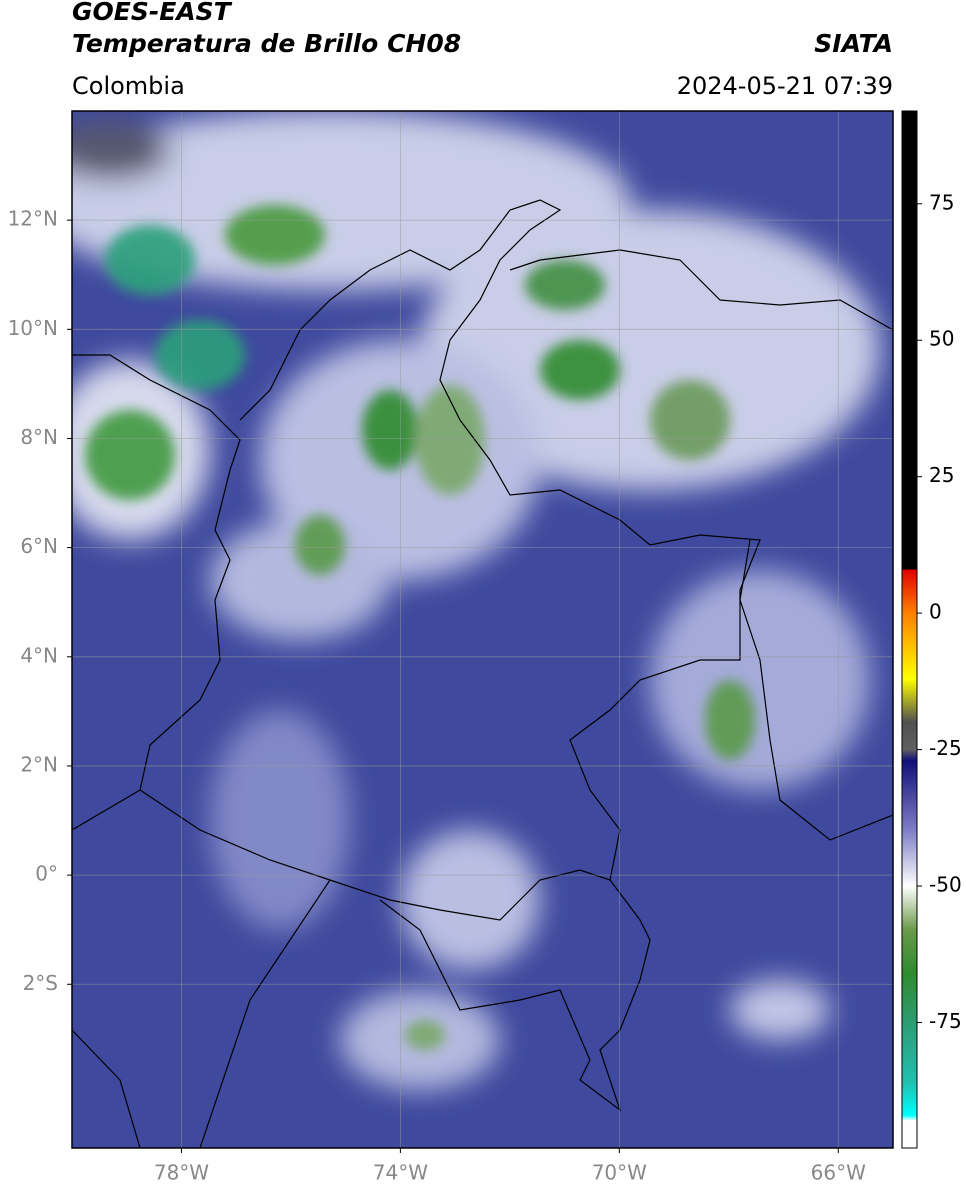 The height and width of the screenshot is (1190, 966). Describe the element at coordinates (181, 1173) in the screenshot. I see `lon-tick-label: 78°W` at that location.